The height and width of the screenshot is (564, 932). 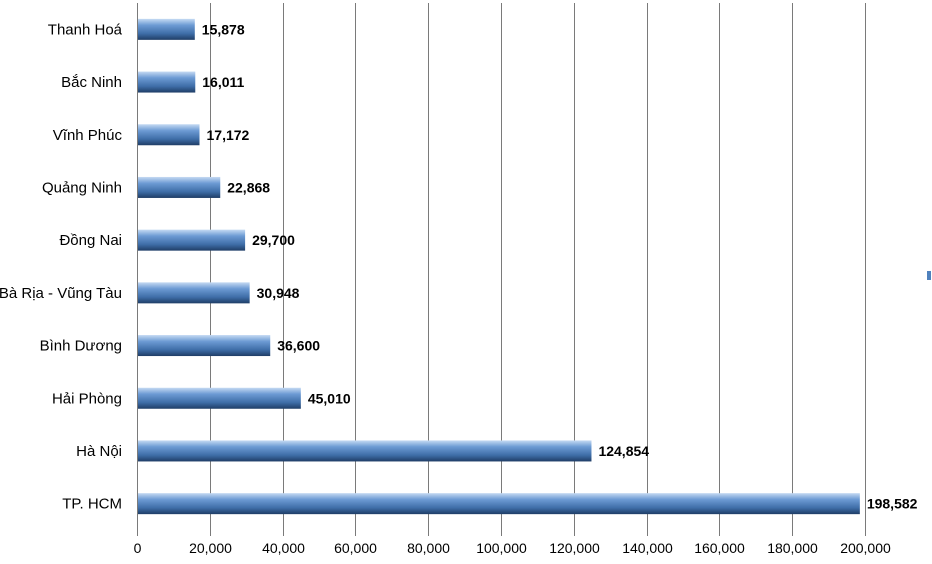 I want to click on x-tick-label: 0, so click(x=138, y=548).